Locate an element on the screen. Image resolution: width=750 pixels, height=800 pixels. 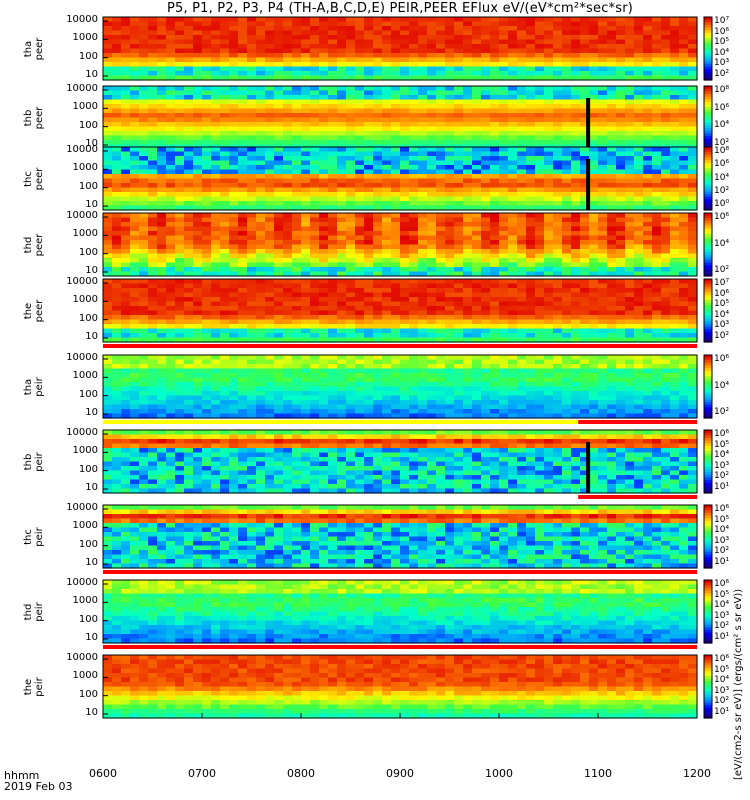
spectrogram-panel-thd-peer is located at coordinates (400, 245).